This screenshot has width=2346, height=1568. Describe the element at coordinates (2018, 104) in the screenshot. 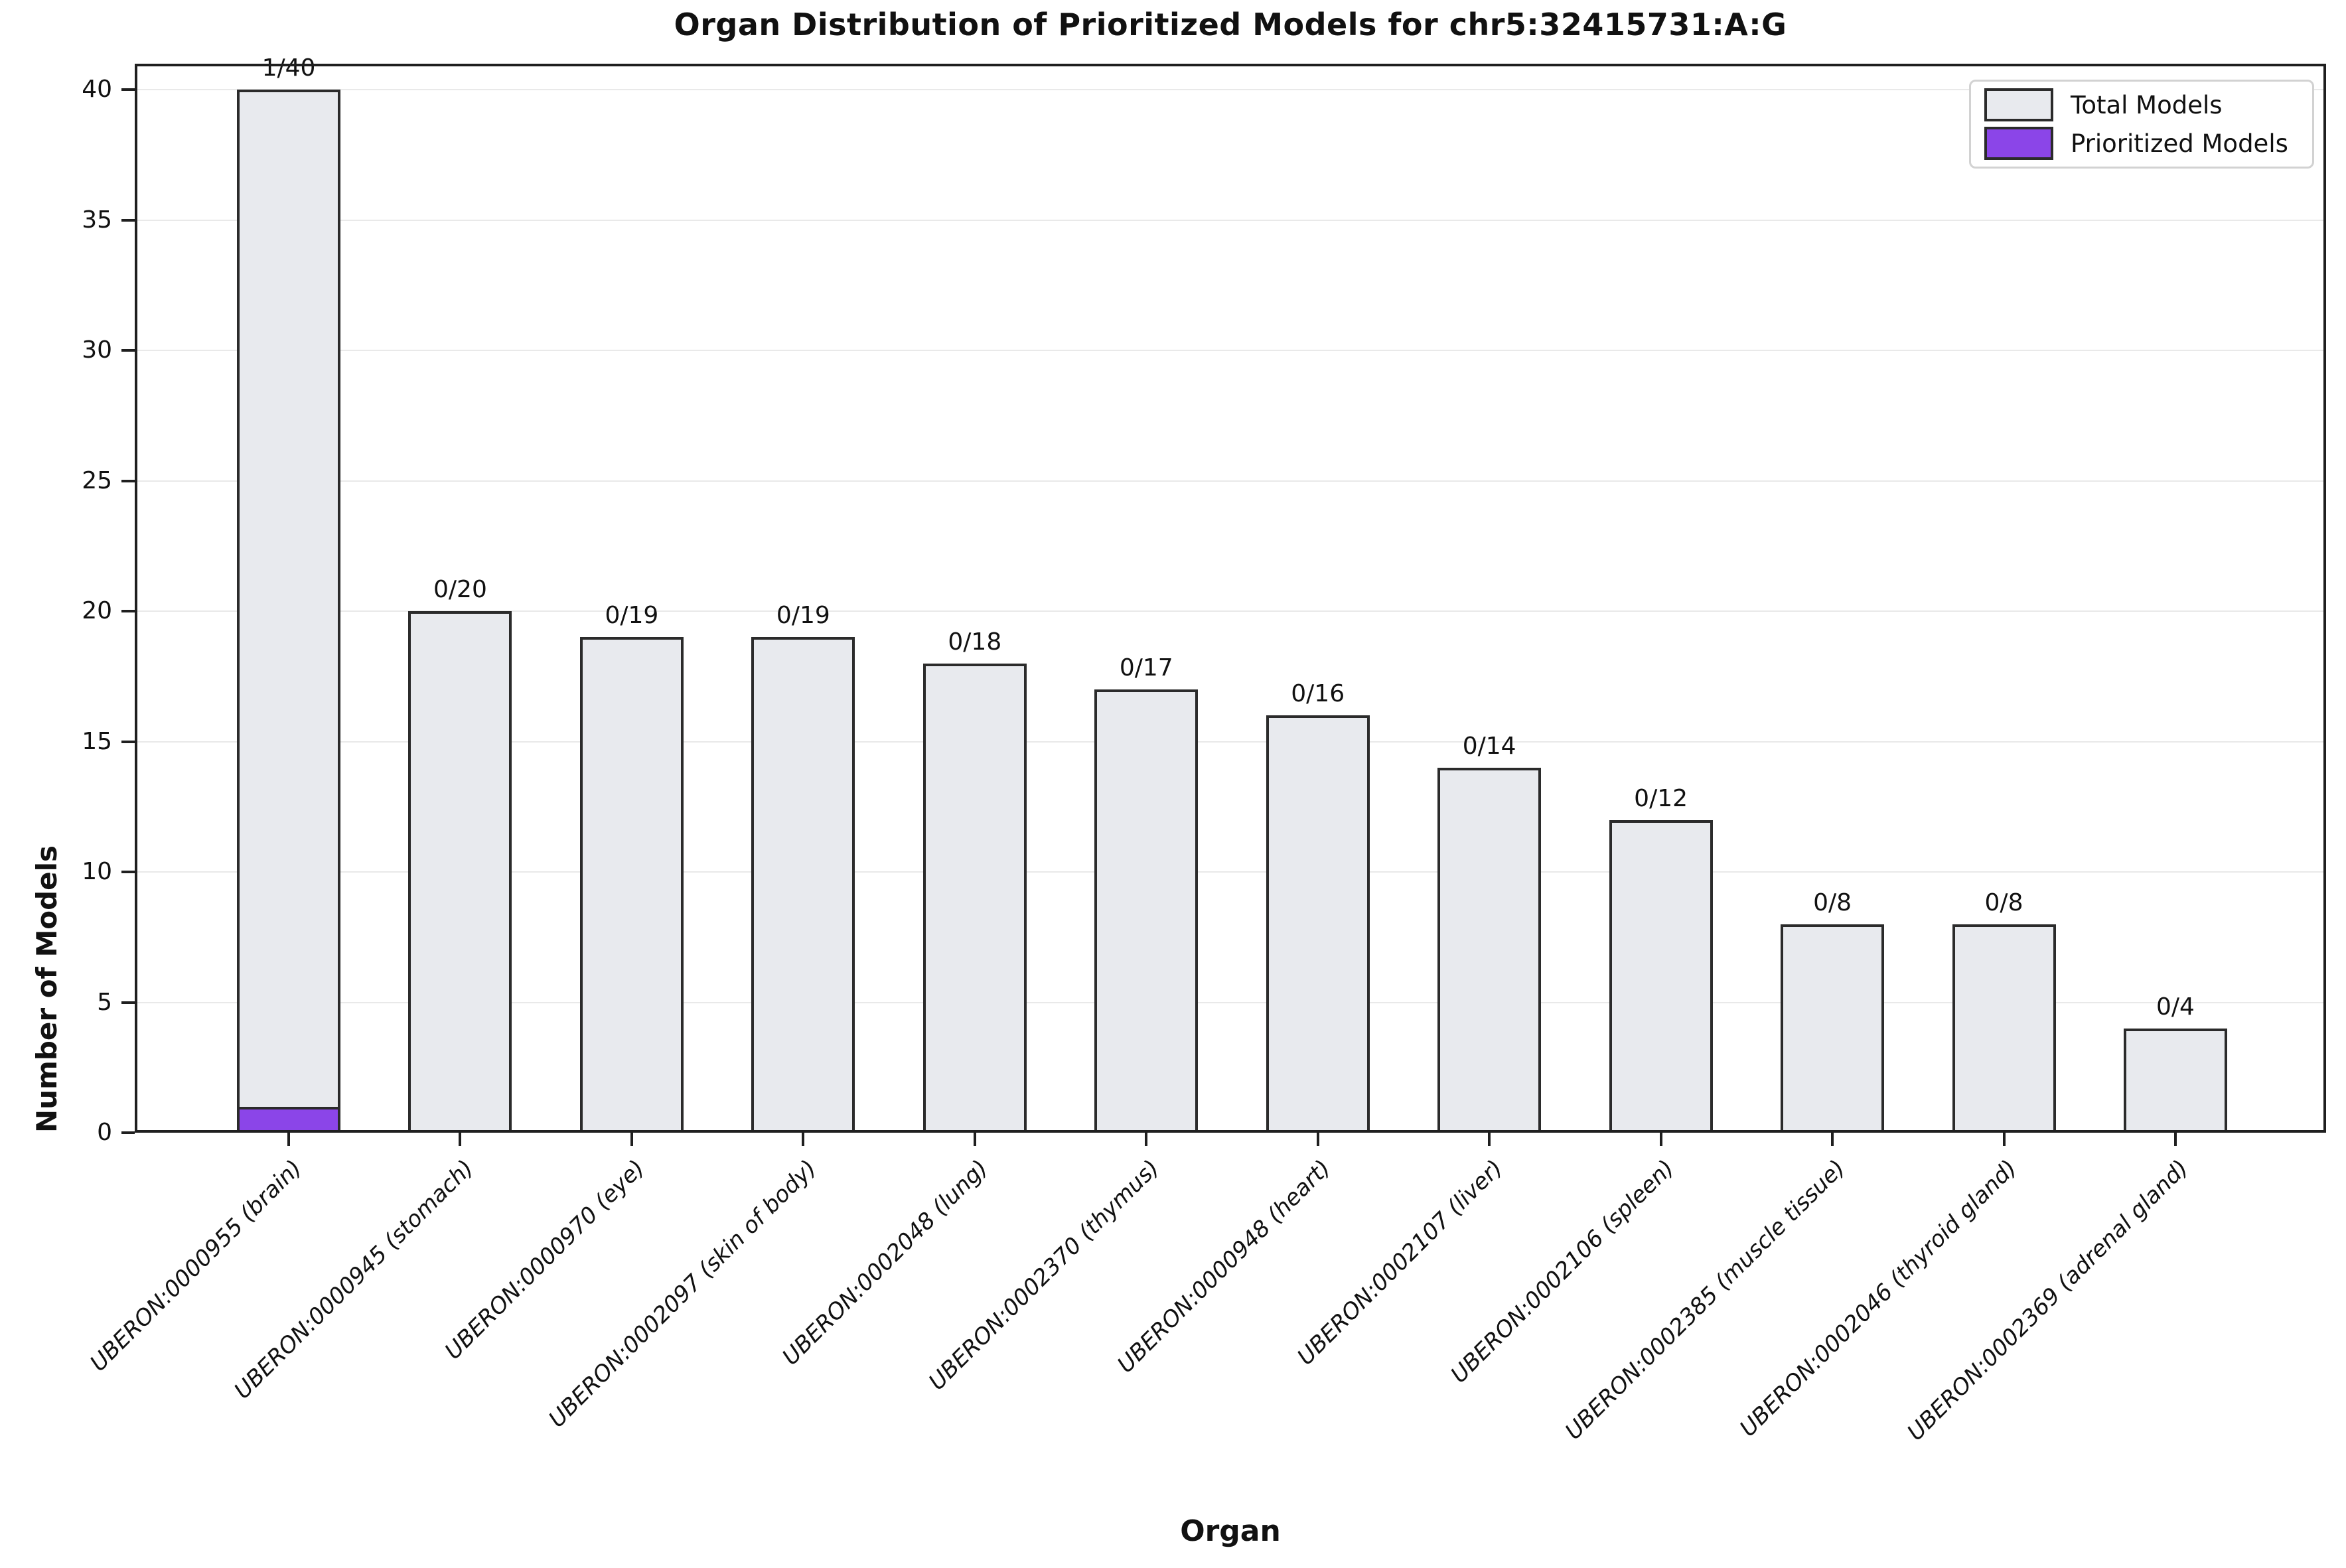

I see `legend-swatch-total` at that location.